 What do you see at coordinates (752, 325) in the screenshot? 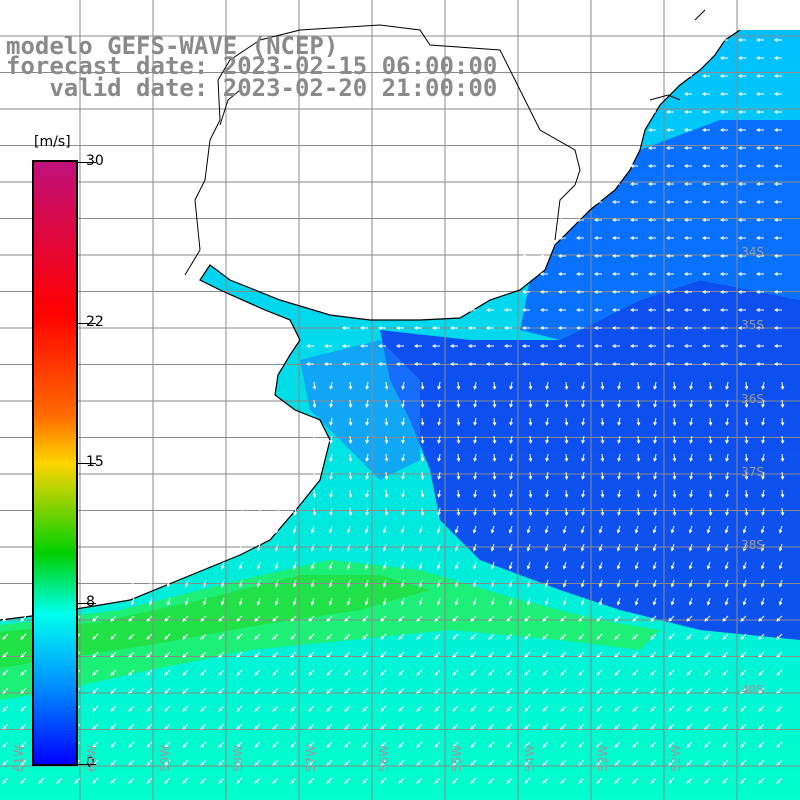
I see `latitude-label: 35S` at bounding box center [752, 325].